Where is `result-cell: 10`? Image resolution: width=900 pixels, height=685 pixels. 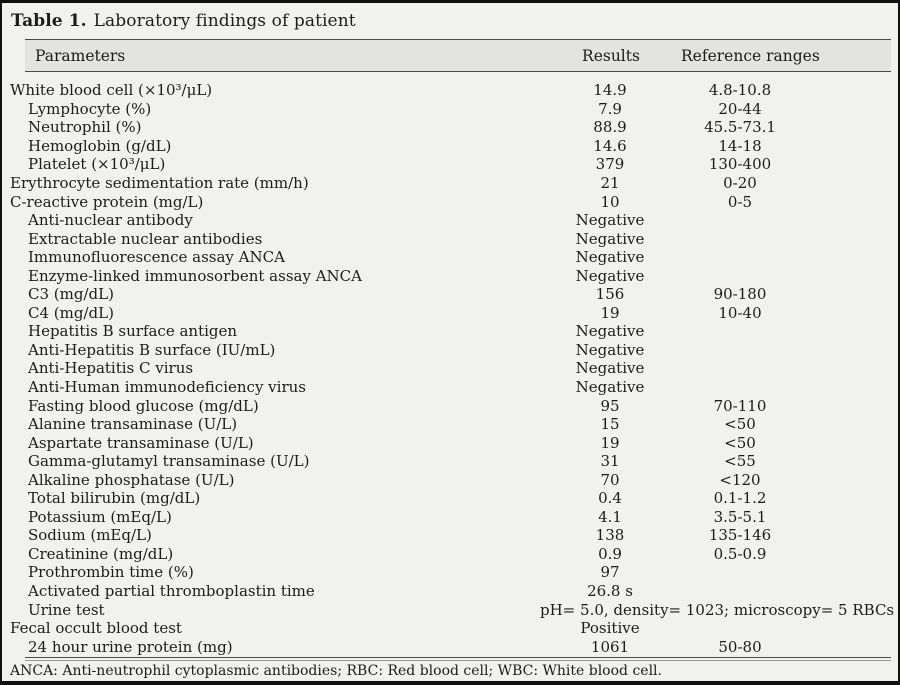
result-cell: 10 is located at coordinates (610, 201).